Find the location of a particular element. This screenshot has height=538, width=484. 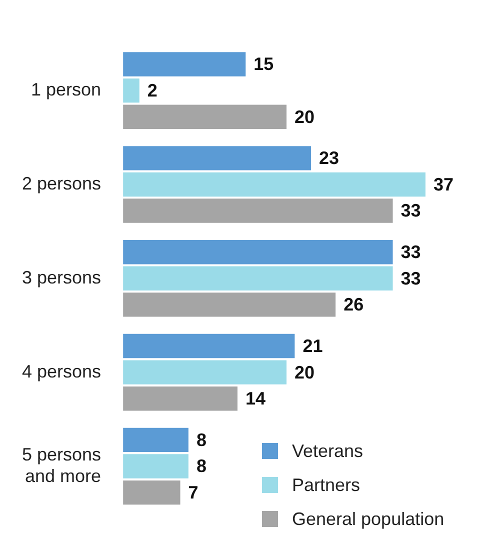

data-label: 26 is located at coordinates (354, 304).